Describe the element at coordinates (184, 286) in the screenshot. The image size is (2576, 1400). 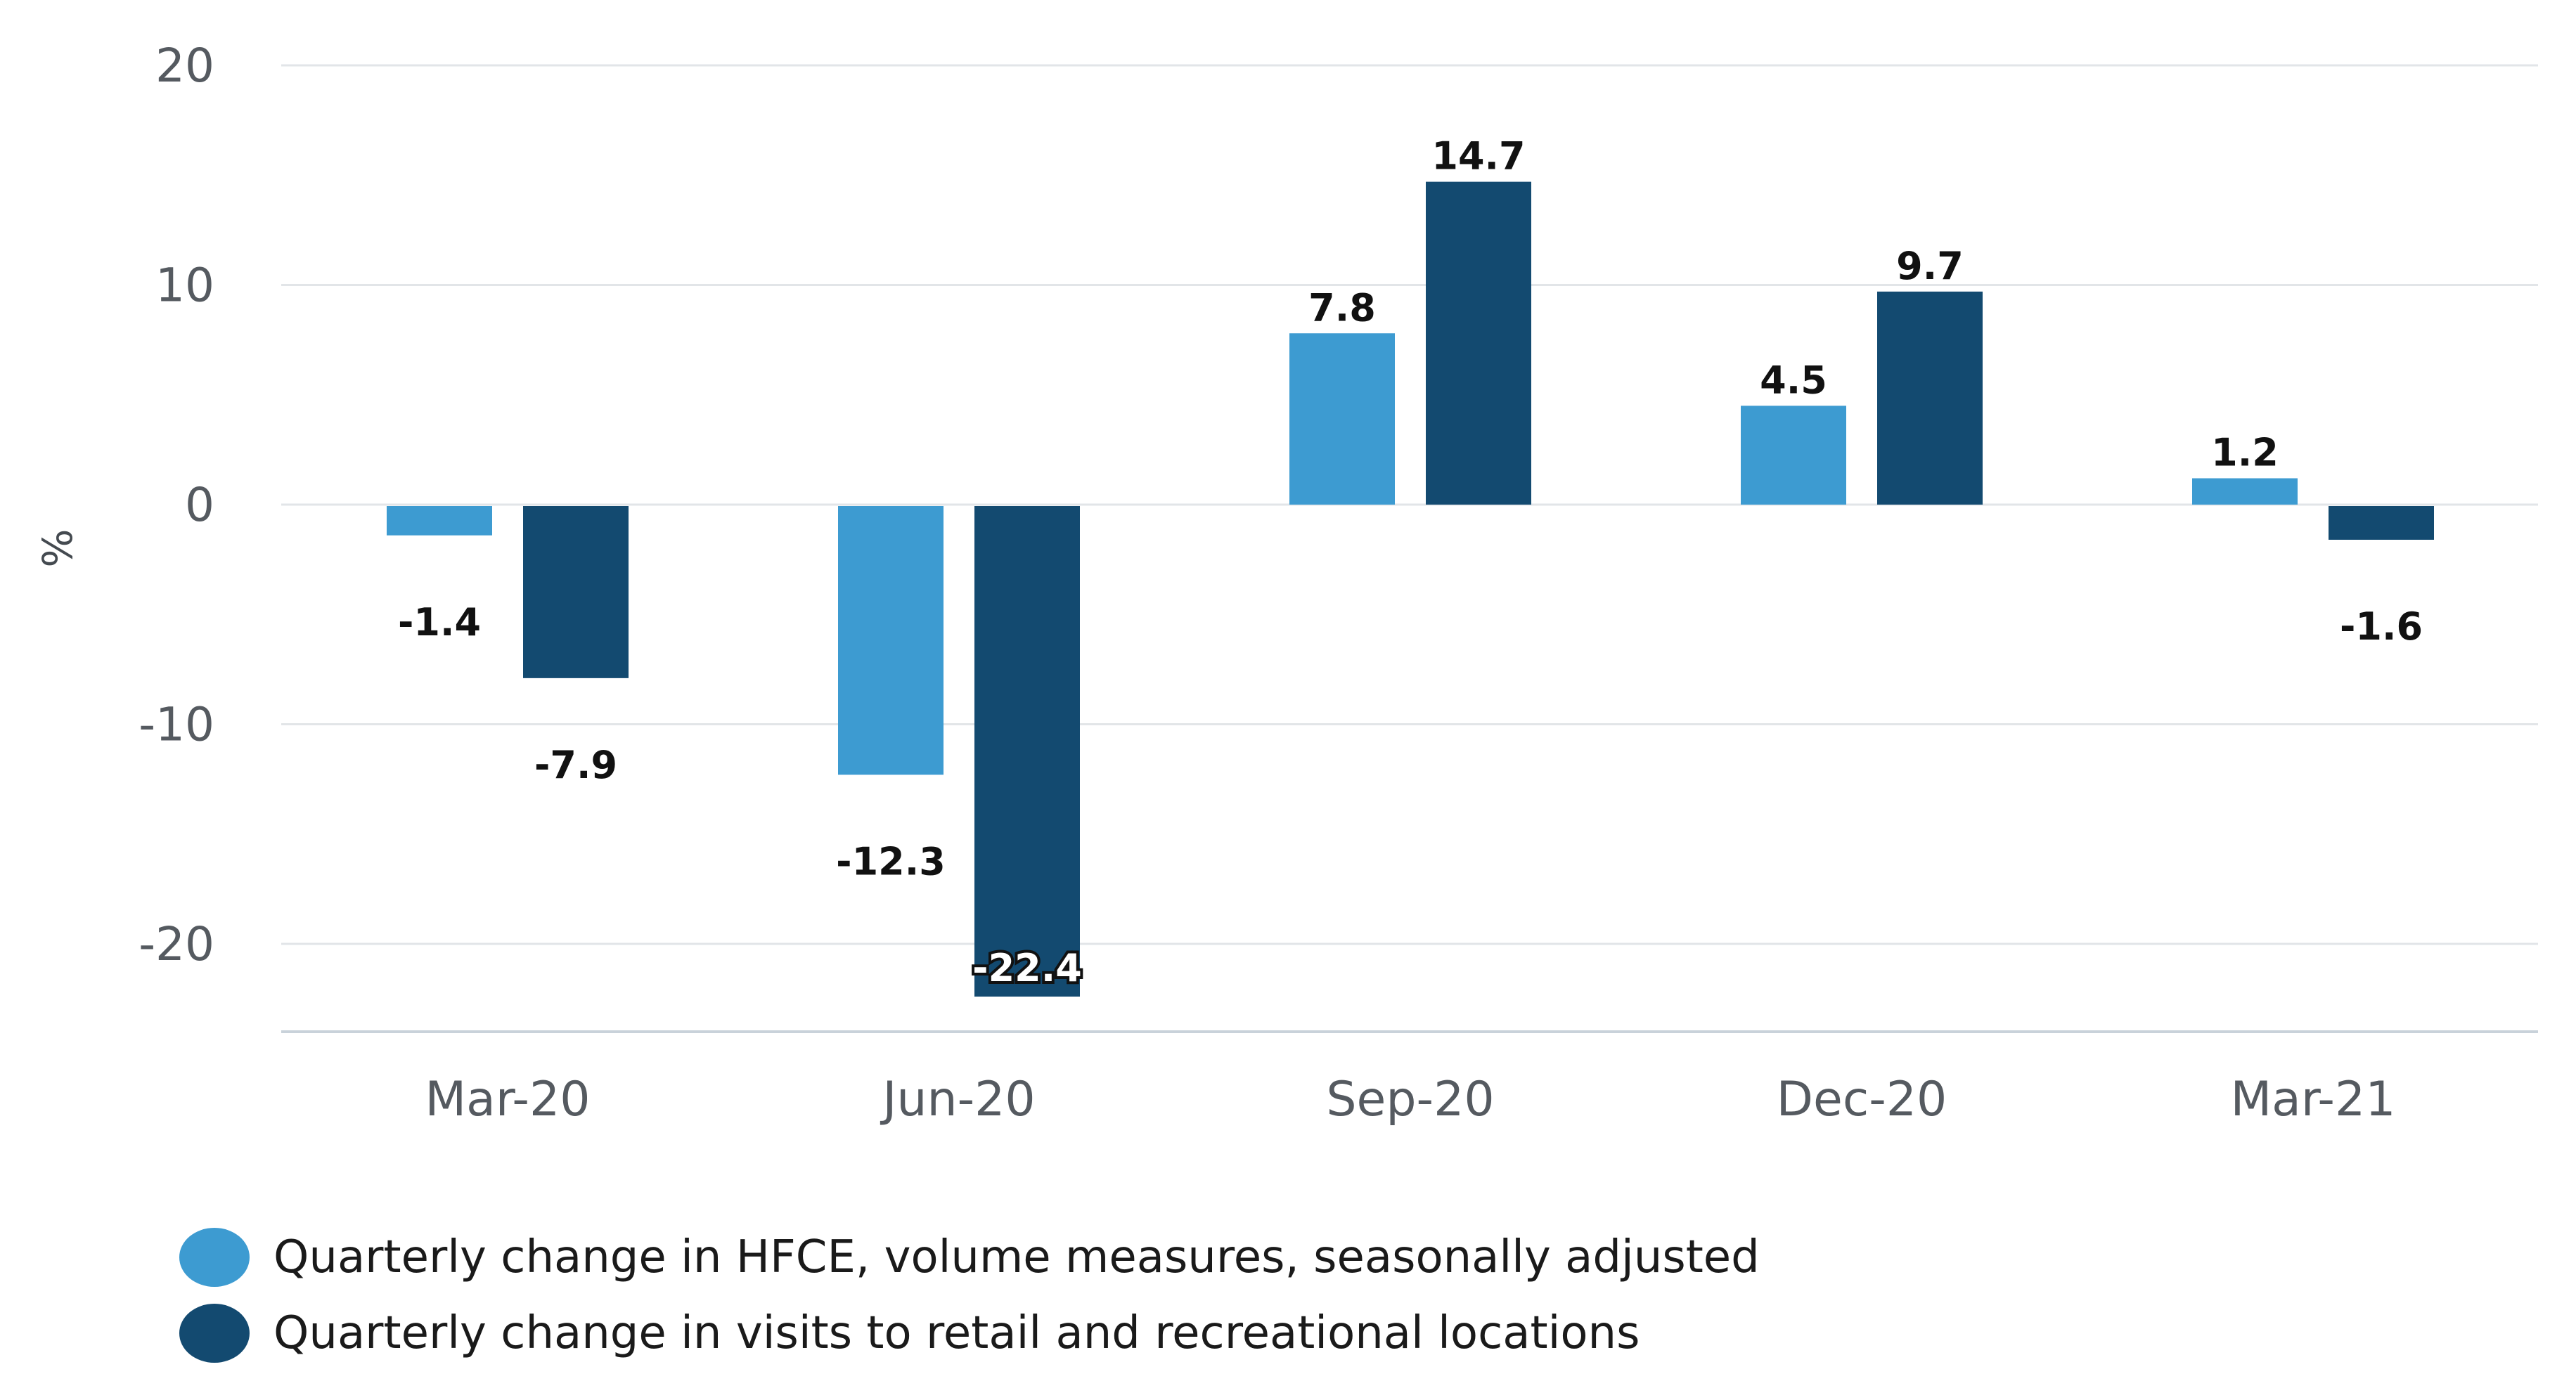
I see `y-tick-label: 10` at that location.